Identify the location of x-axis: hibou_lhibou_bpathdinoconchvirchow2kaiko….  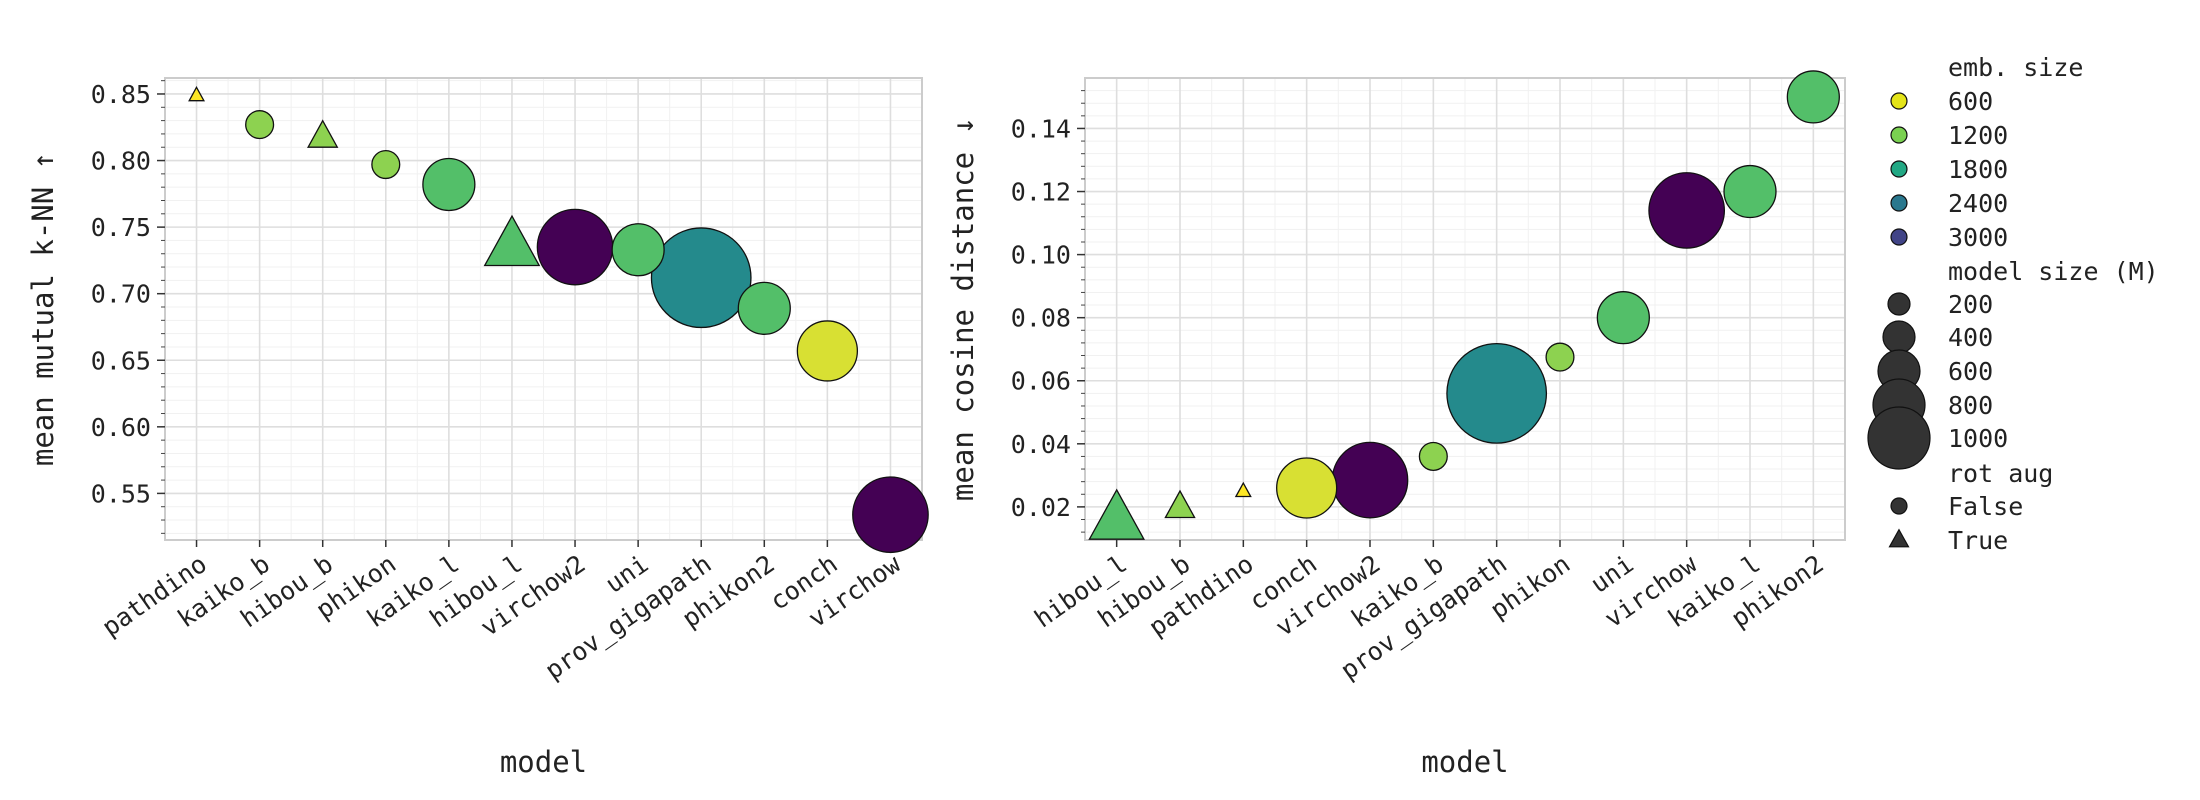
(1429, 612).